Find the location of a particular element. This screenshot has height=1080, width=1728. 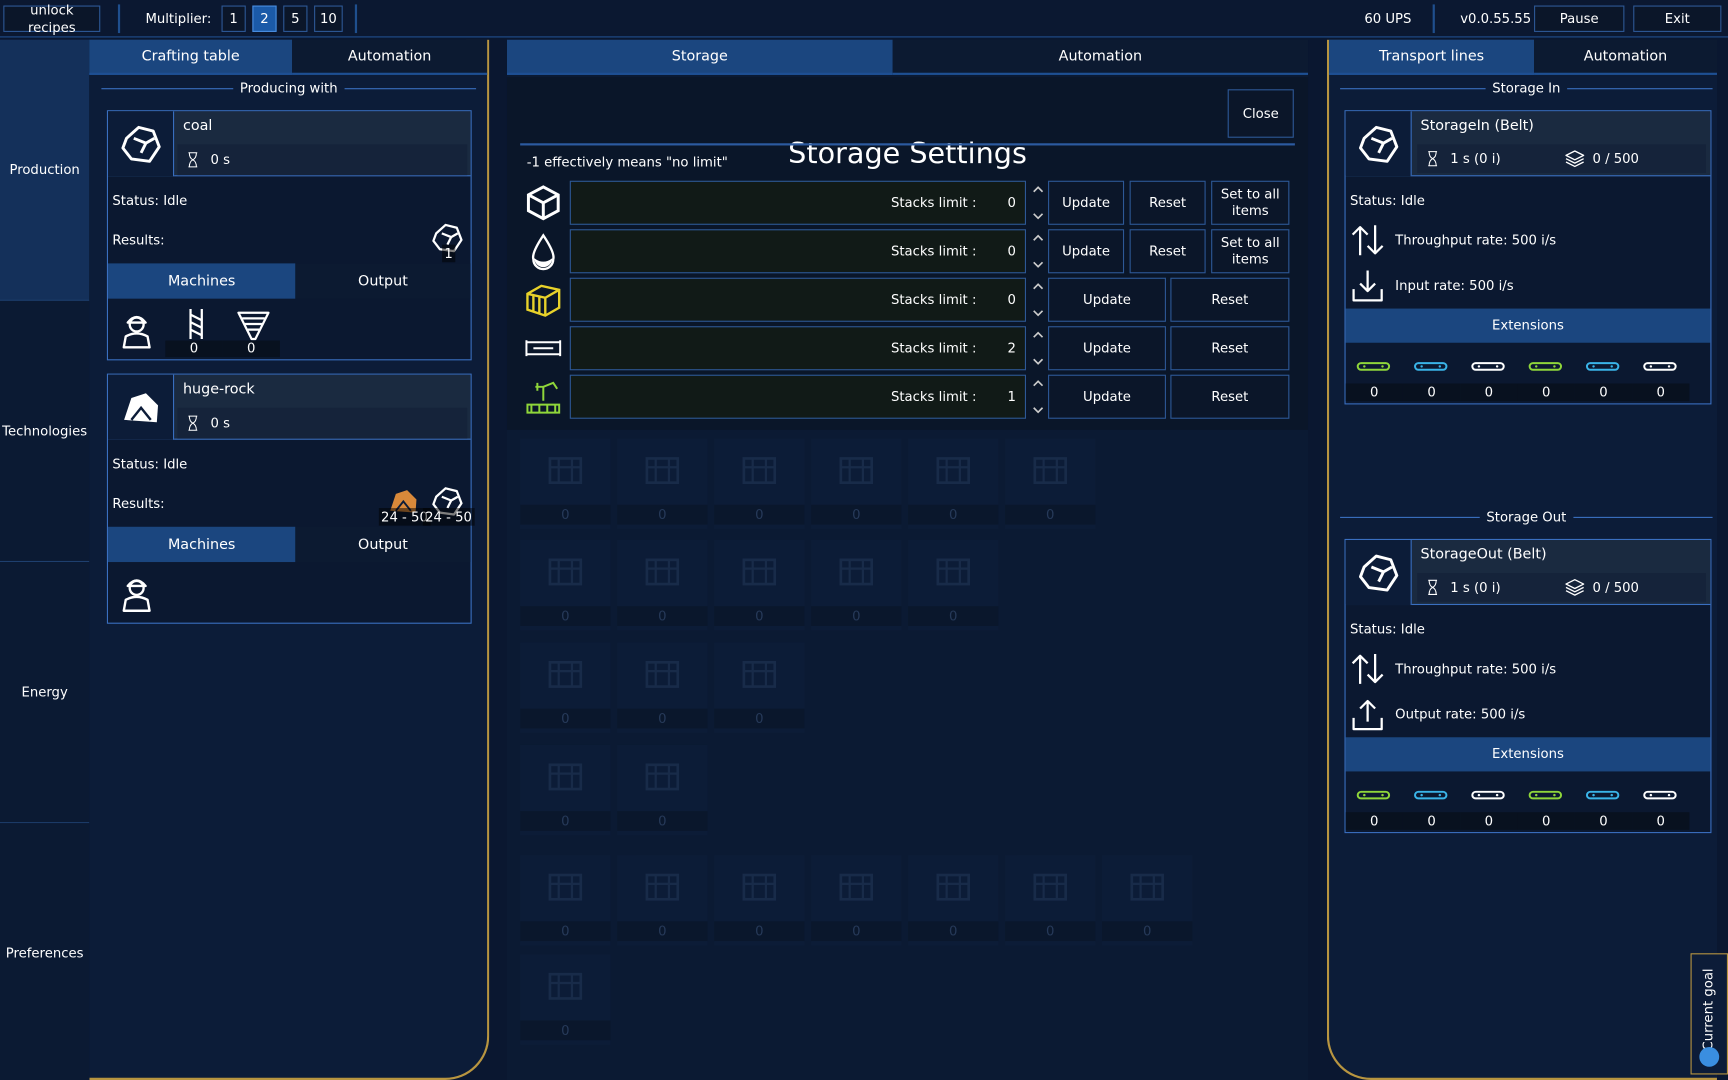

section-title: Storage Out is located at coordinates (1526, 517).